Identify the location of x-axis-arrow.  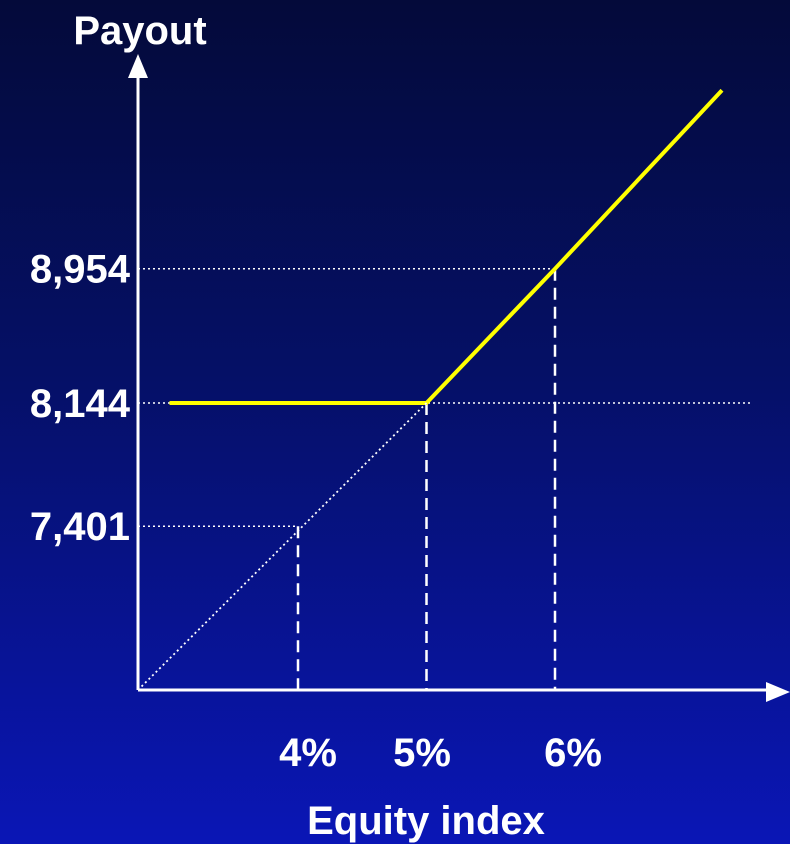
(778, 692).